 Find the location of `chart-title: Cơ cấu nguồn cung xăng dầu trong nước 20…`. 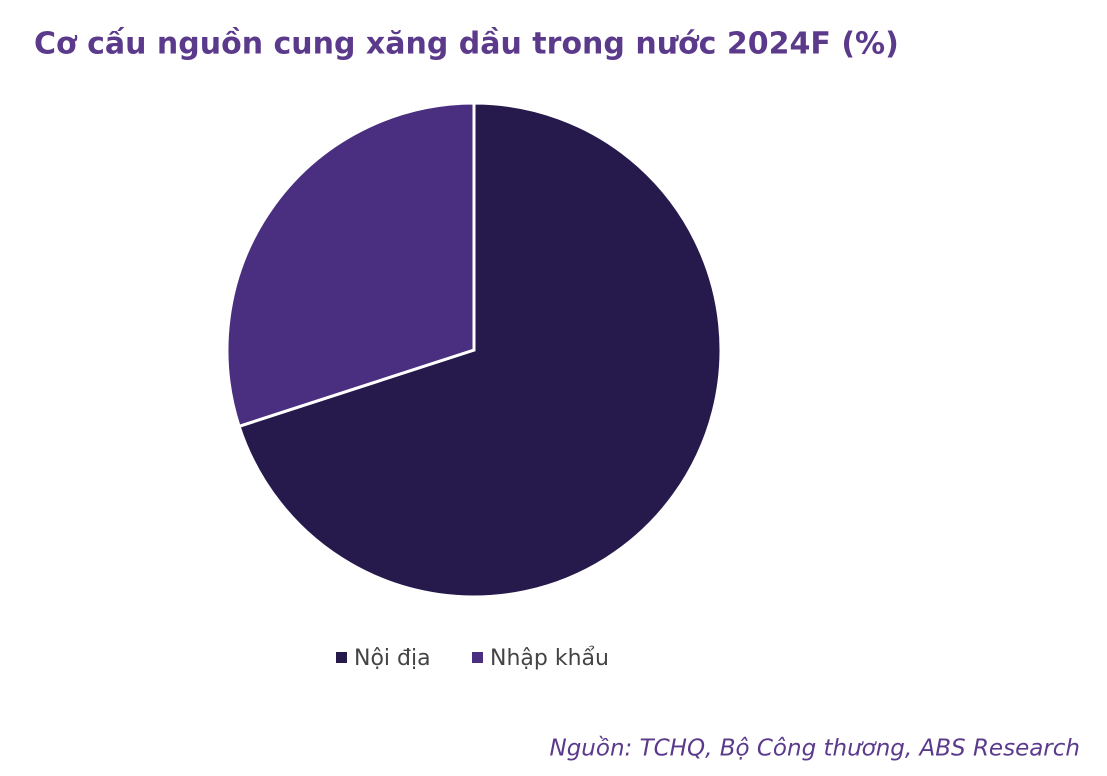

chart-title: Cơ cấu nguồn cung xăng dầu trong nước 20… is located at coordinates (466, 44).